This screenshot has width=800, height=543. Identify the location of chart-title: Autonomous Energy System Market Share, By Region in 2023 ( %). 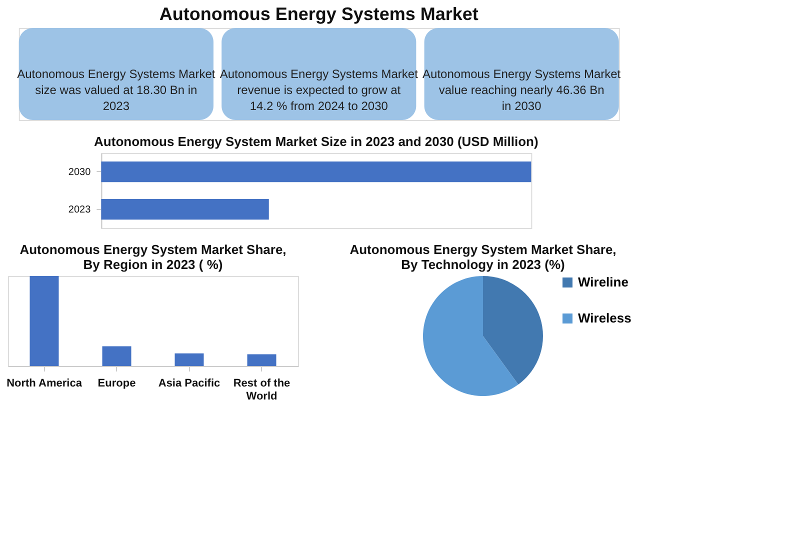
(153, 257).